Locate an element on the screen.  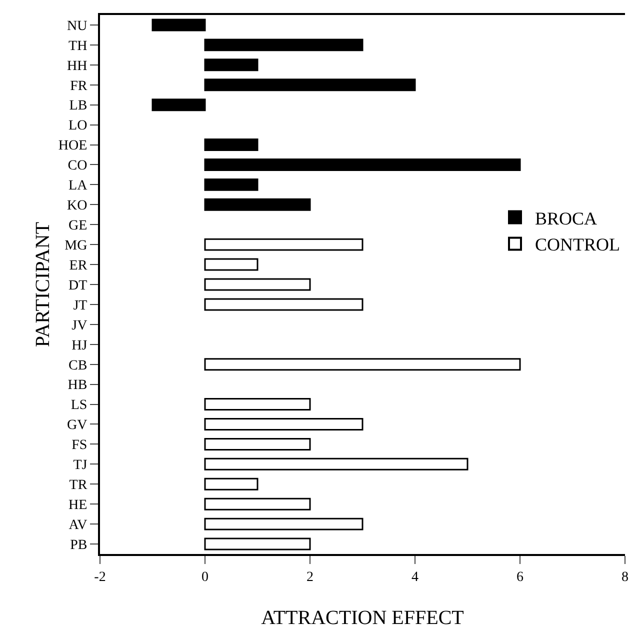
y-tick-label: HB is located at coordinates (78, 386).